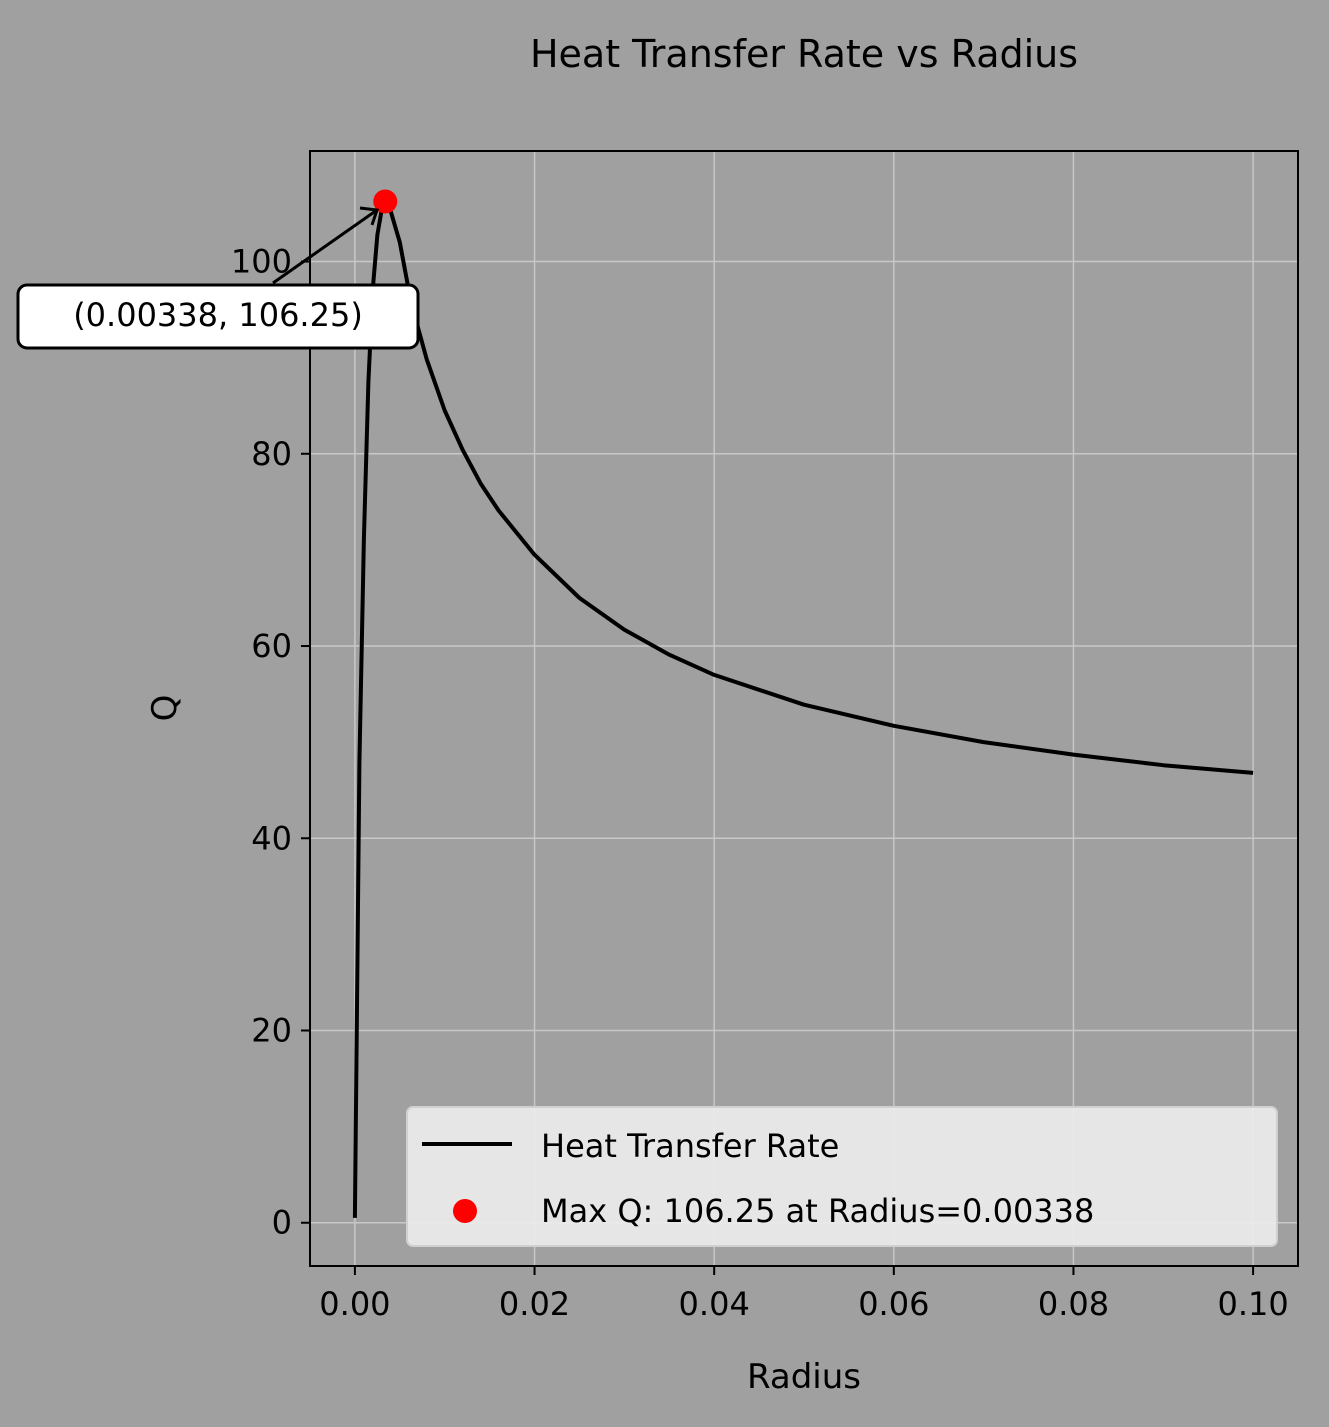  What do you see at coordinates (354, 1304) in the screenshot?
I see `x-tick-label: 0.00` at bounding box center [354, 1304].